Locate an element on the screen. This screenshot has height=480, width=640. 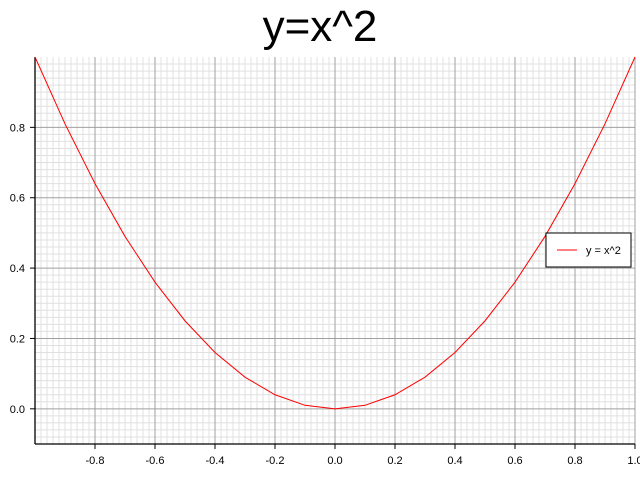
legend-label: y = x^2 is located at coordinates (603, 251).